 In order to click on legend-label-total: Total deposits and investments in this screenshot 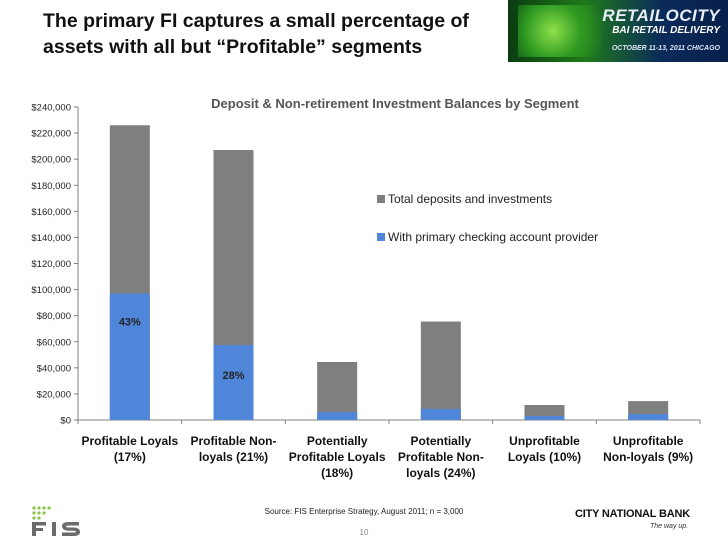, I will do `click(470, 199)`.